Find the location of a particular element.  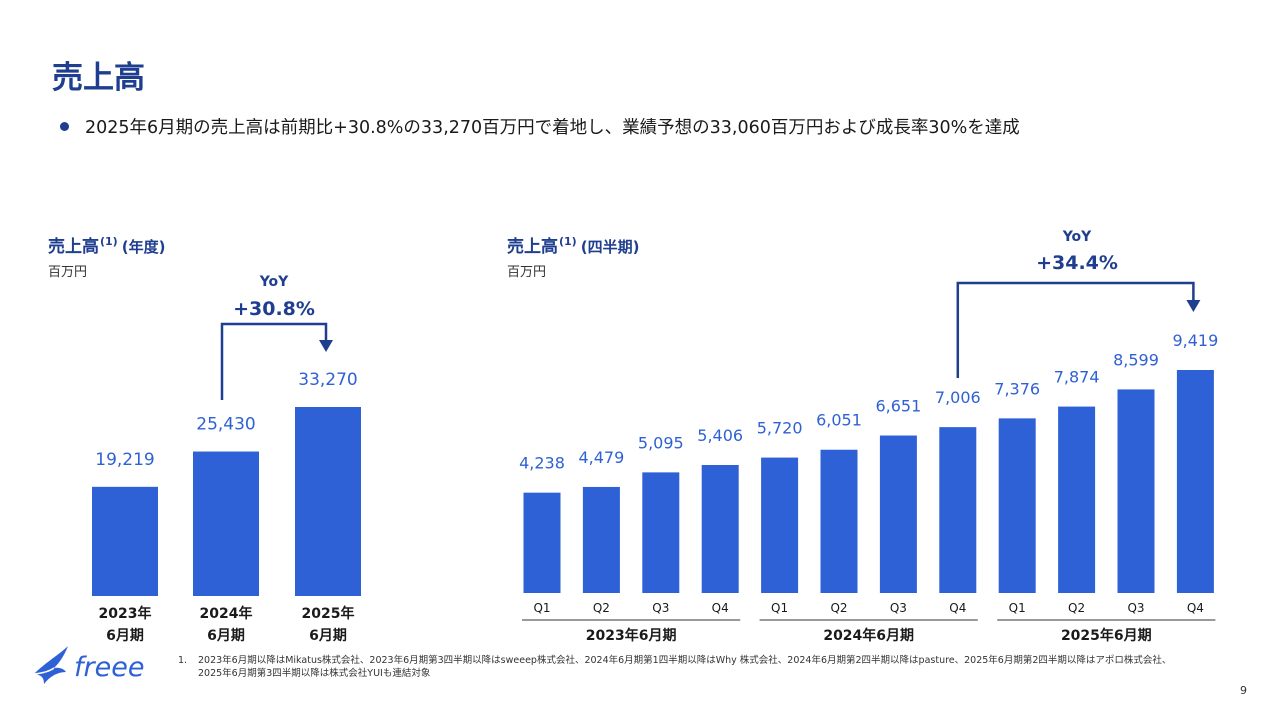

quarterly-yoy-label: YoY is located at coordinates (1077, 237).